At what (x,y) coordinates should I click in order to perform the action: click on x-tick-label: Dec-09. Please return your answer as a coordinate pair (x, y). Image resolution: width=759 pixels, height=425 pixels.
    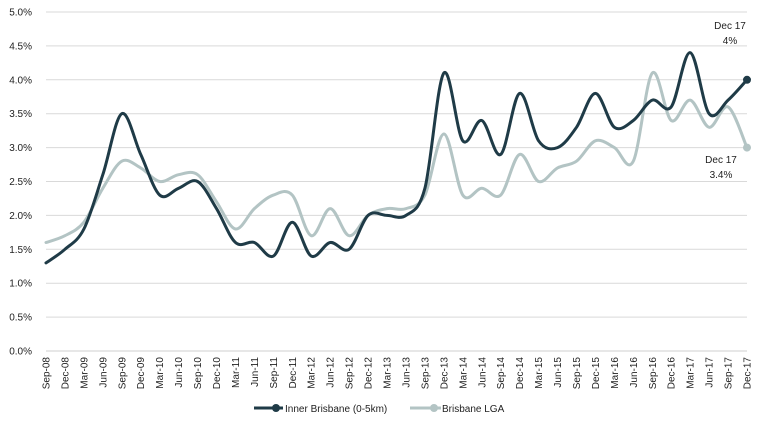
    Looking at the image, I should click on (141, 373).